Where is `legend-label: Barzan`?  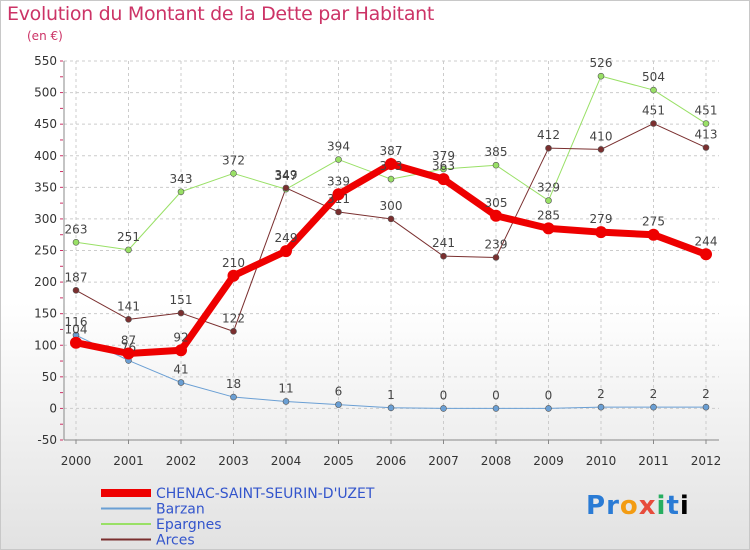 legend-label: Barzan is located at coordinates (180, 510).